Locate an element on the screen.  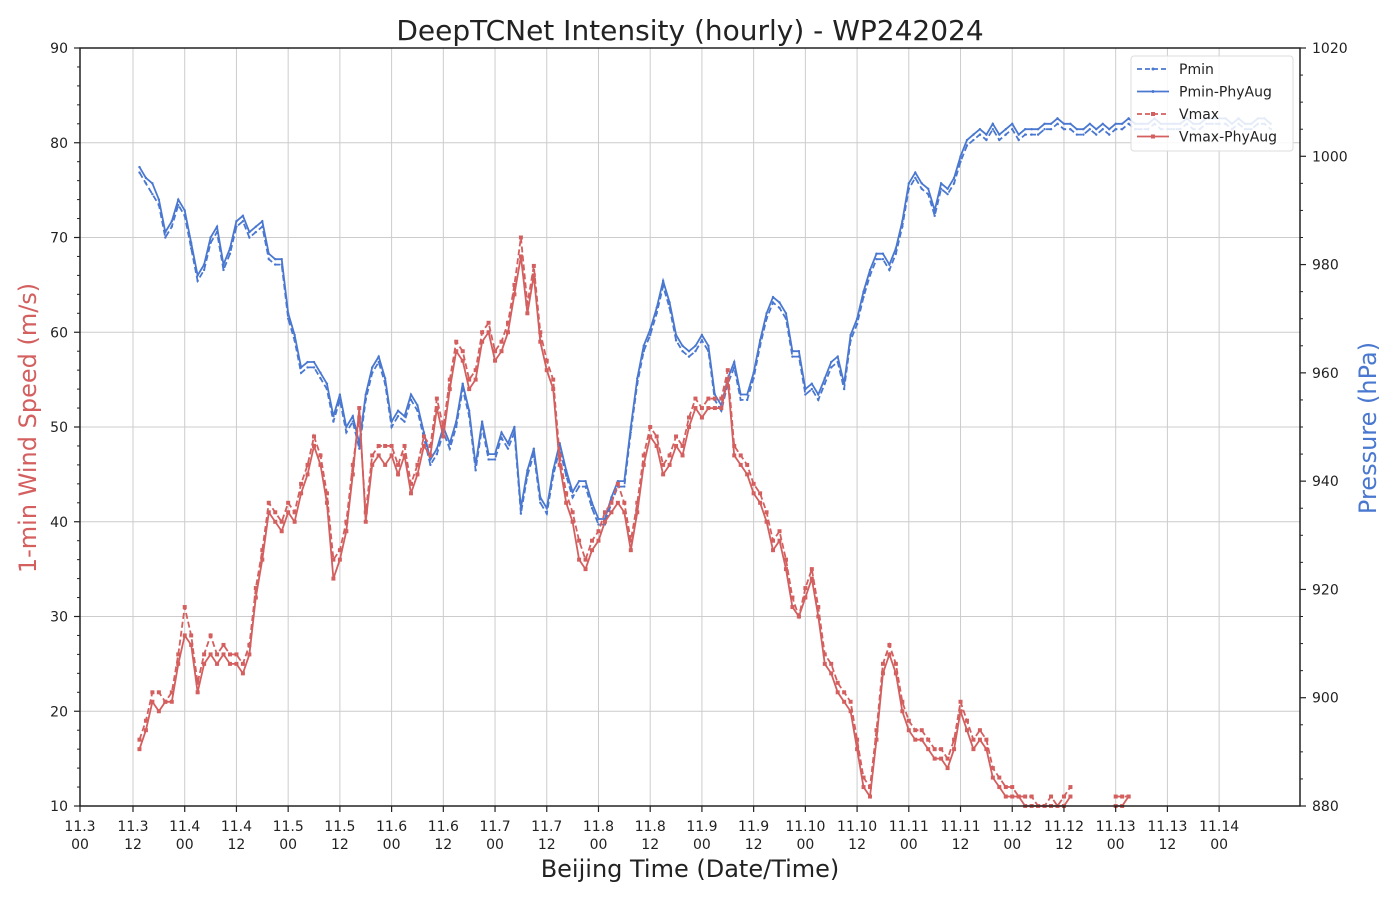
x-tick-label-date: 11.6 is located at coordinates (443, 827).